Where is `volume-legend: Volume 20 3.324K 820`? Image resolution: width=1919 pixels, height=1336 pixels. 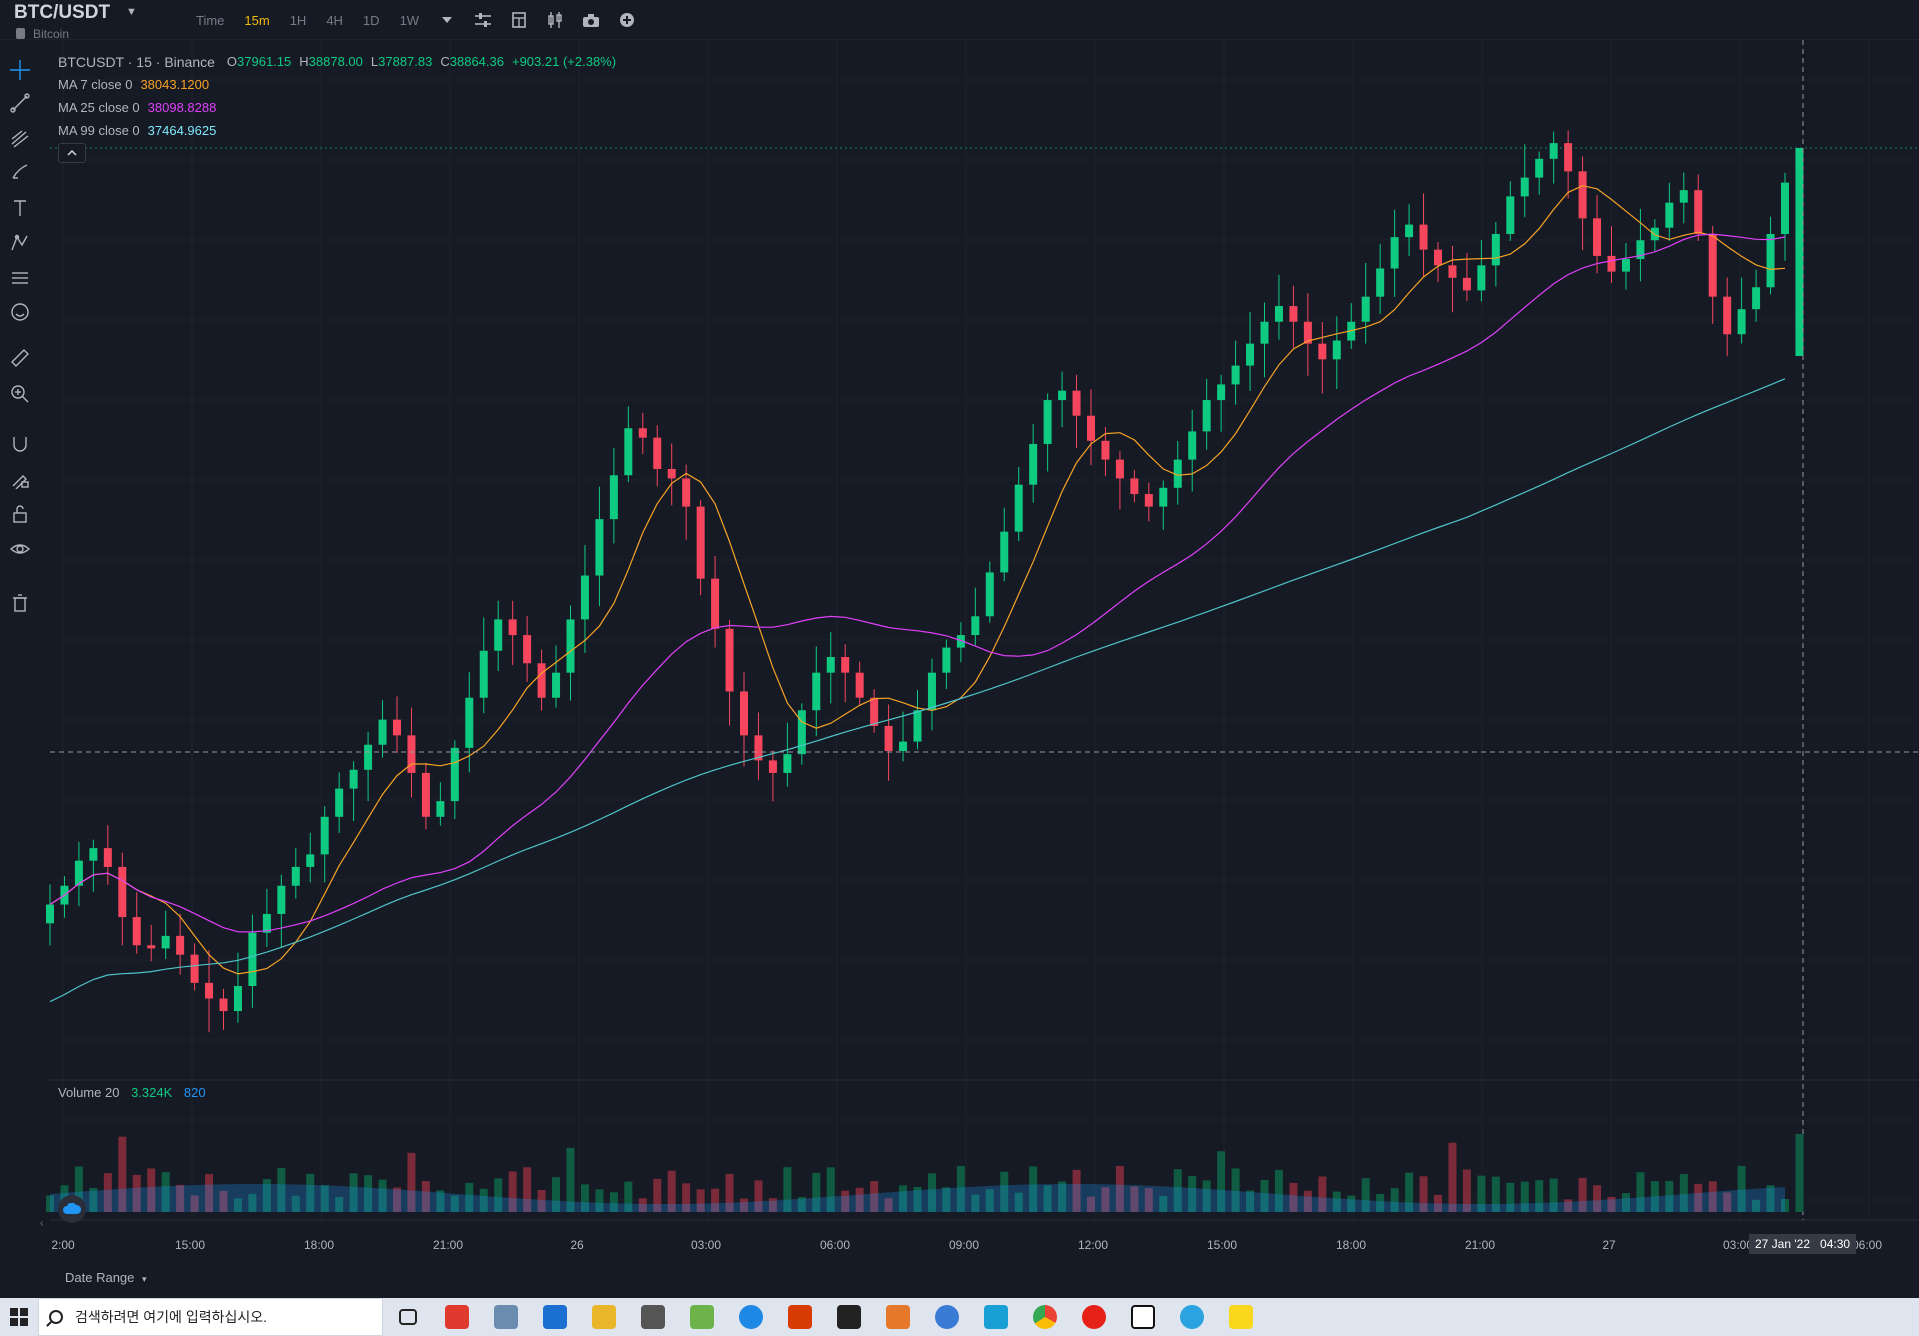
volume-legend: Volume 20 3.324K 820 is located at coordinates (132, 1092).